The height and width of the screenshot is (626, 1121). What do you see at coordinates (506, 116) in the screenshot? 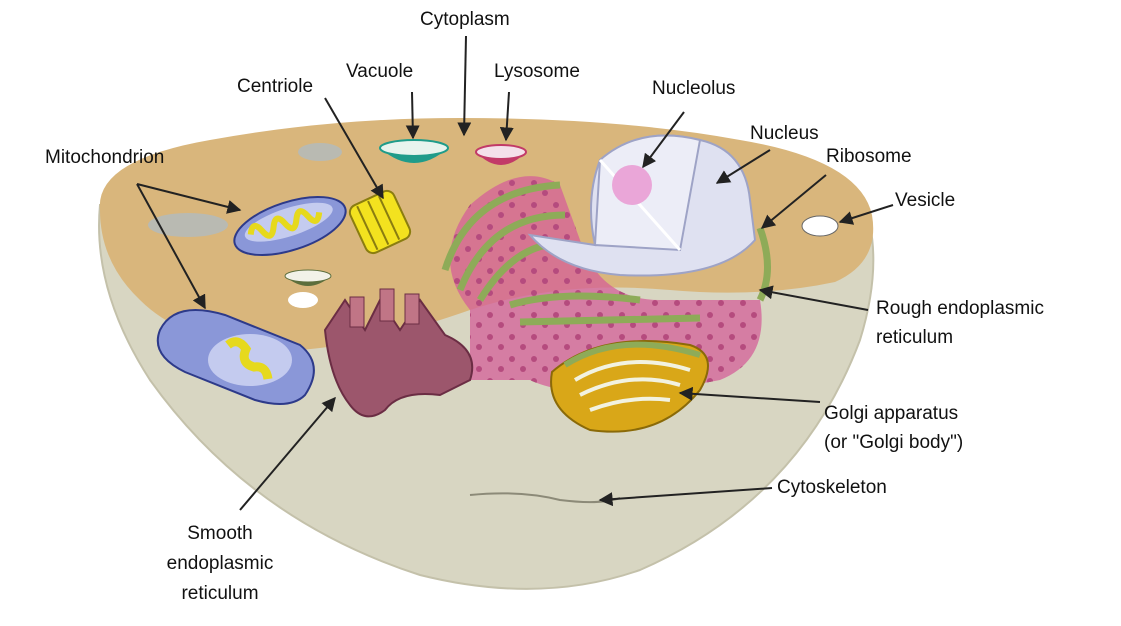
I see `lysosome-pointer` at bounding box center [506, 116].